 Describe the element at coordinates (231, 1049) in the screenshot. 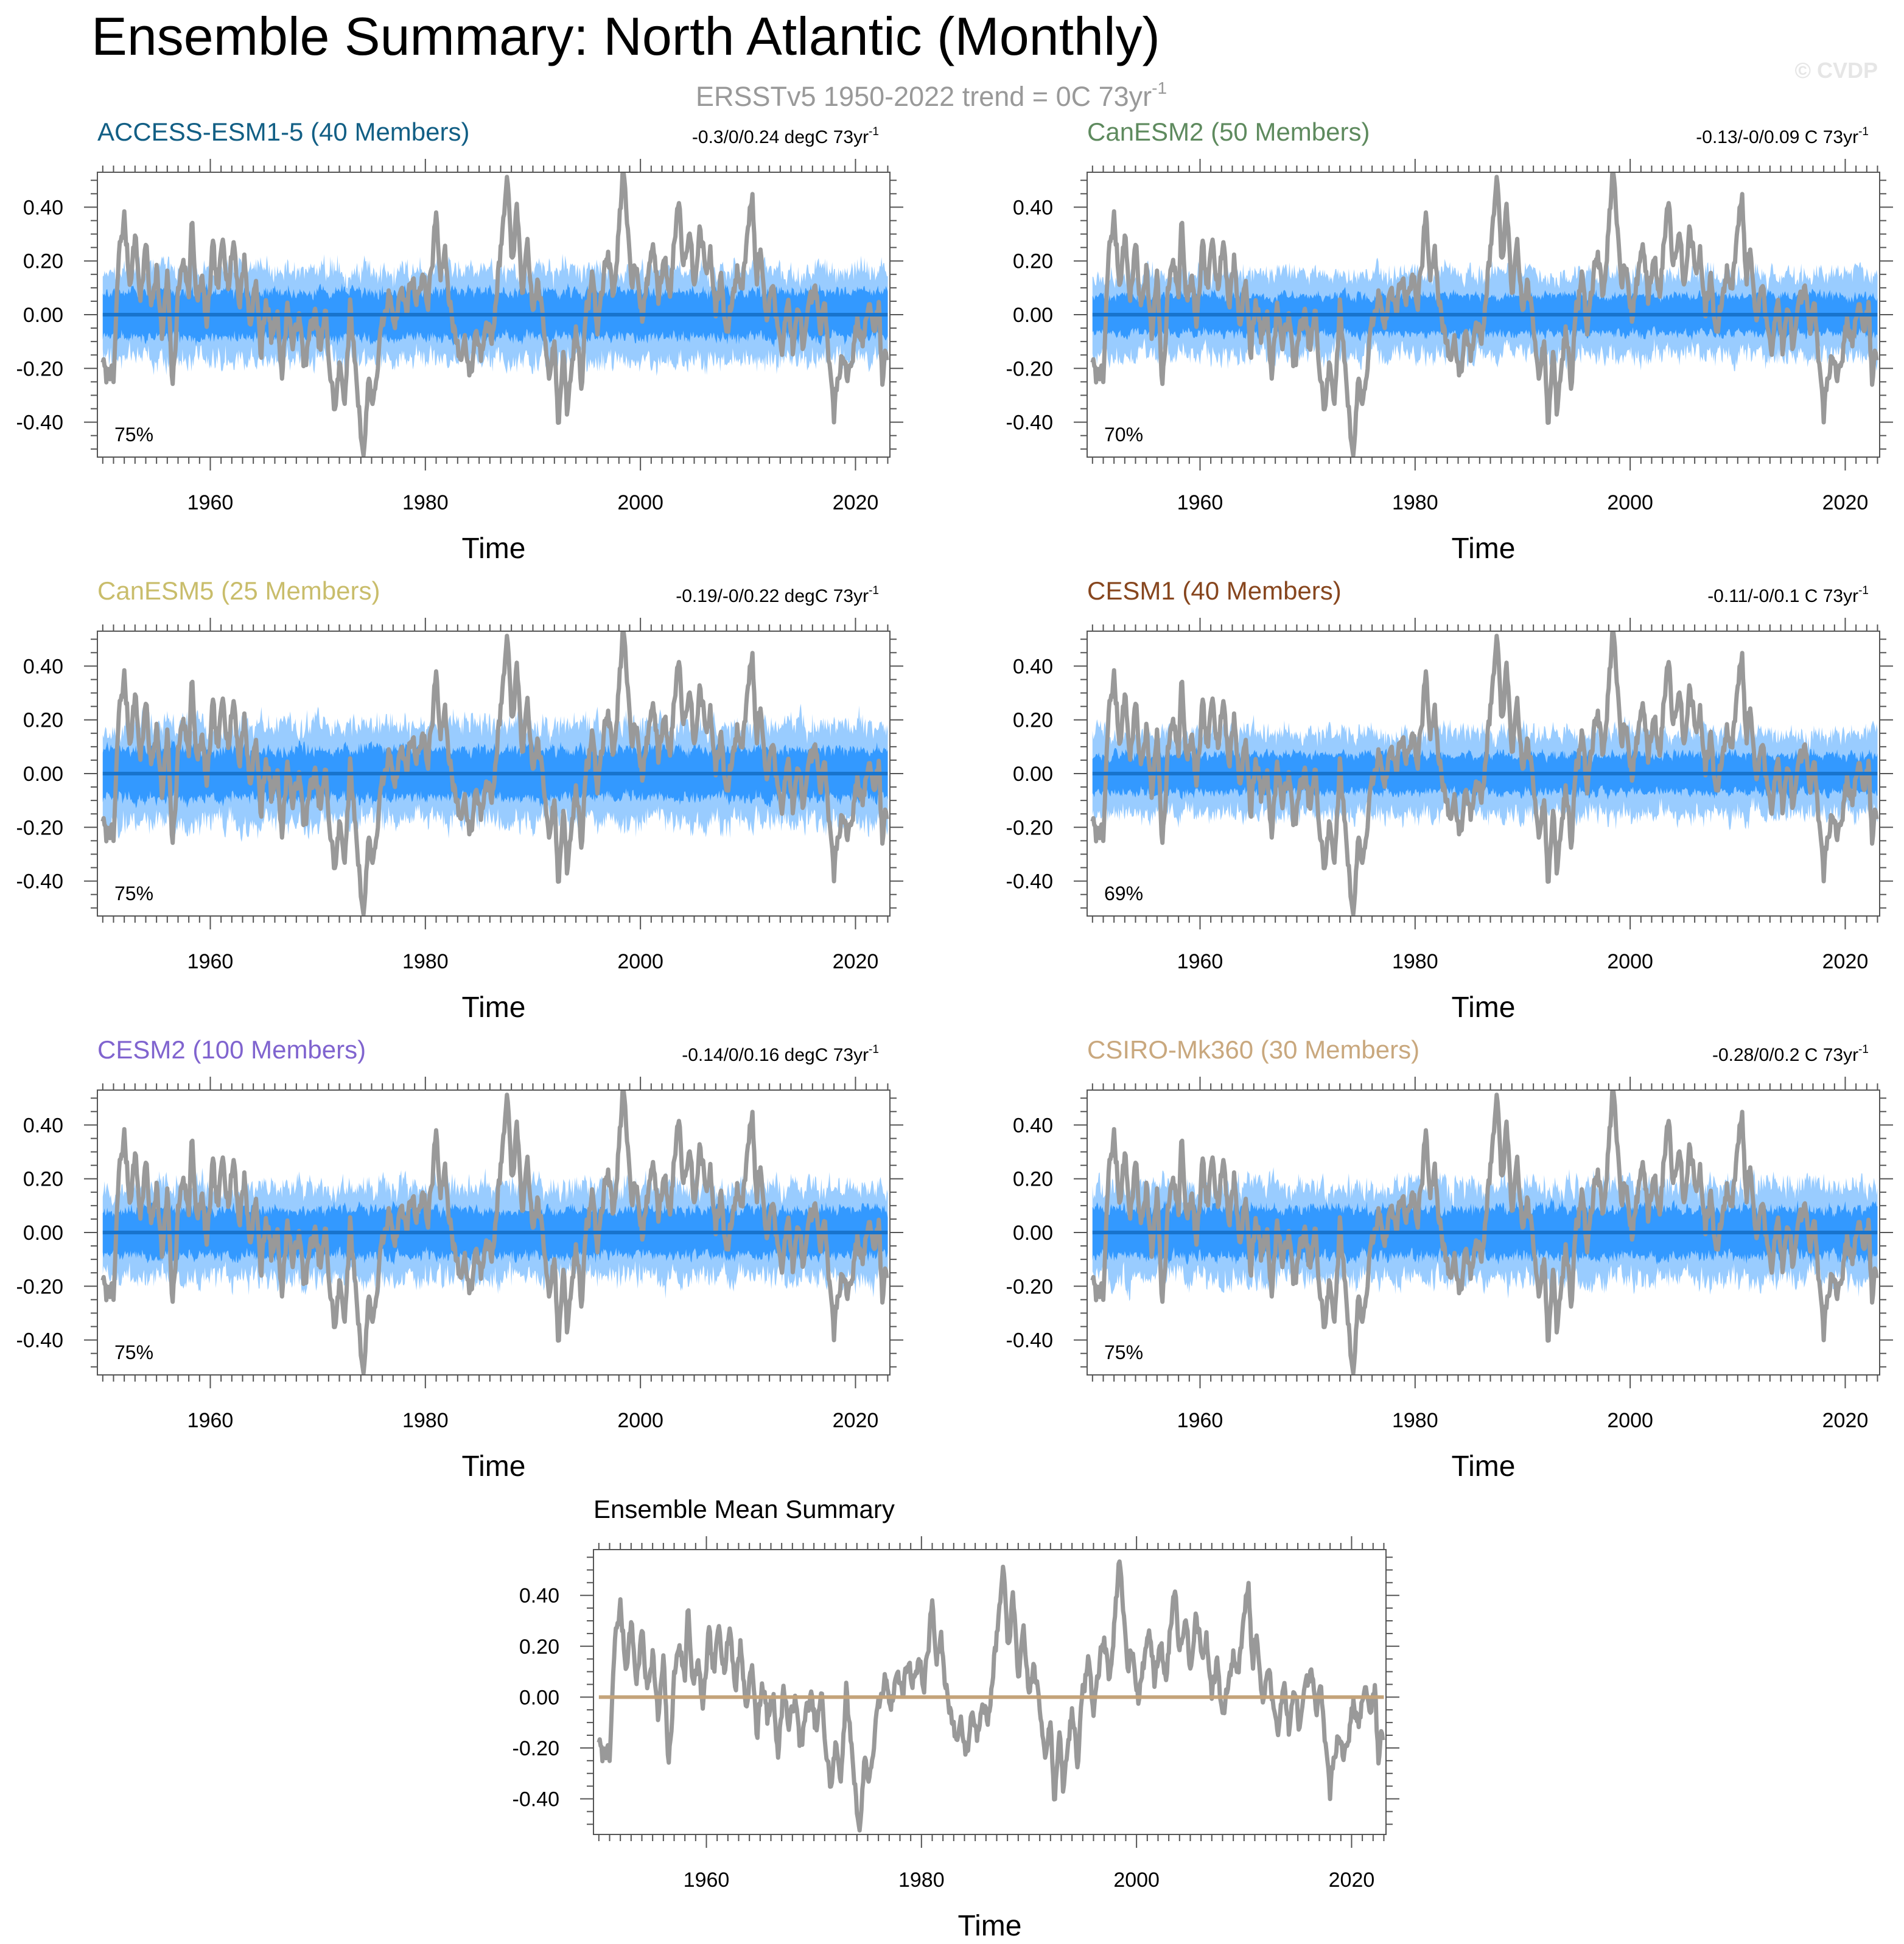

I see `panel-title: CESM2 (100 Members)` at that location.